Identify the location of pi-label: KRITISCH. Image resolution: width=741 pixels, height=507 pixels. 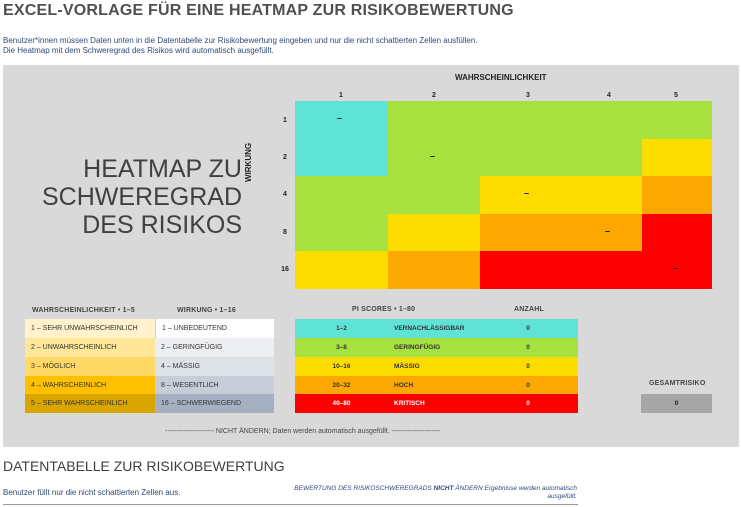
(433, 403).